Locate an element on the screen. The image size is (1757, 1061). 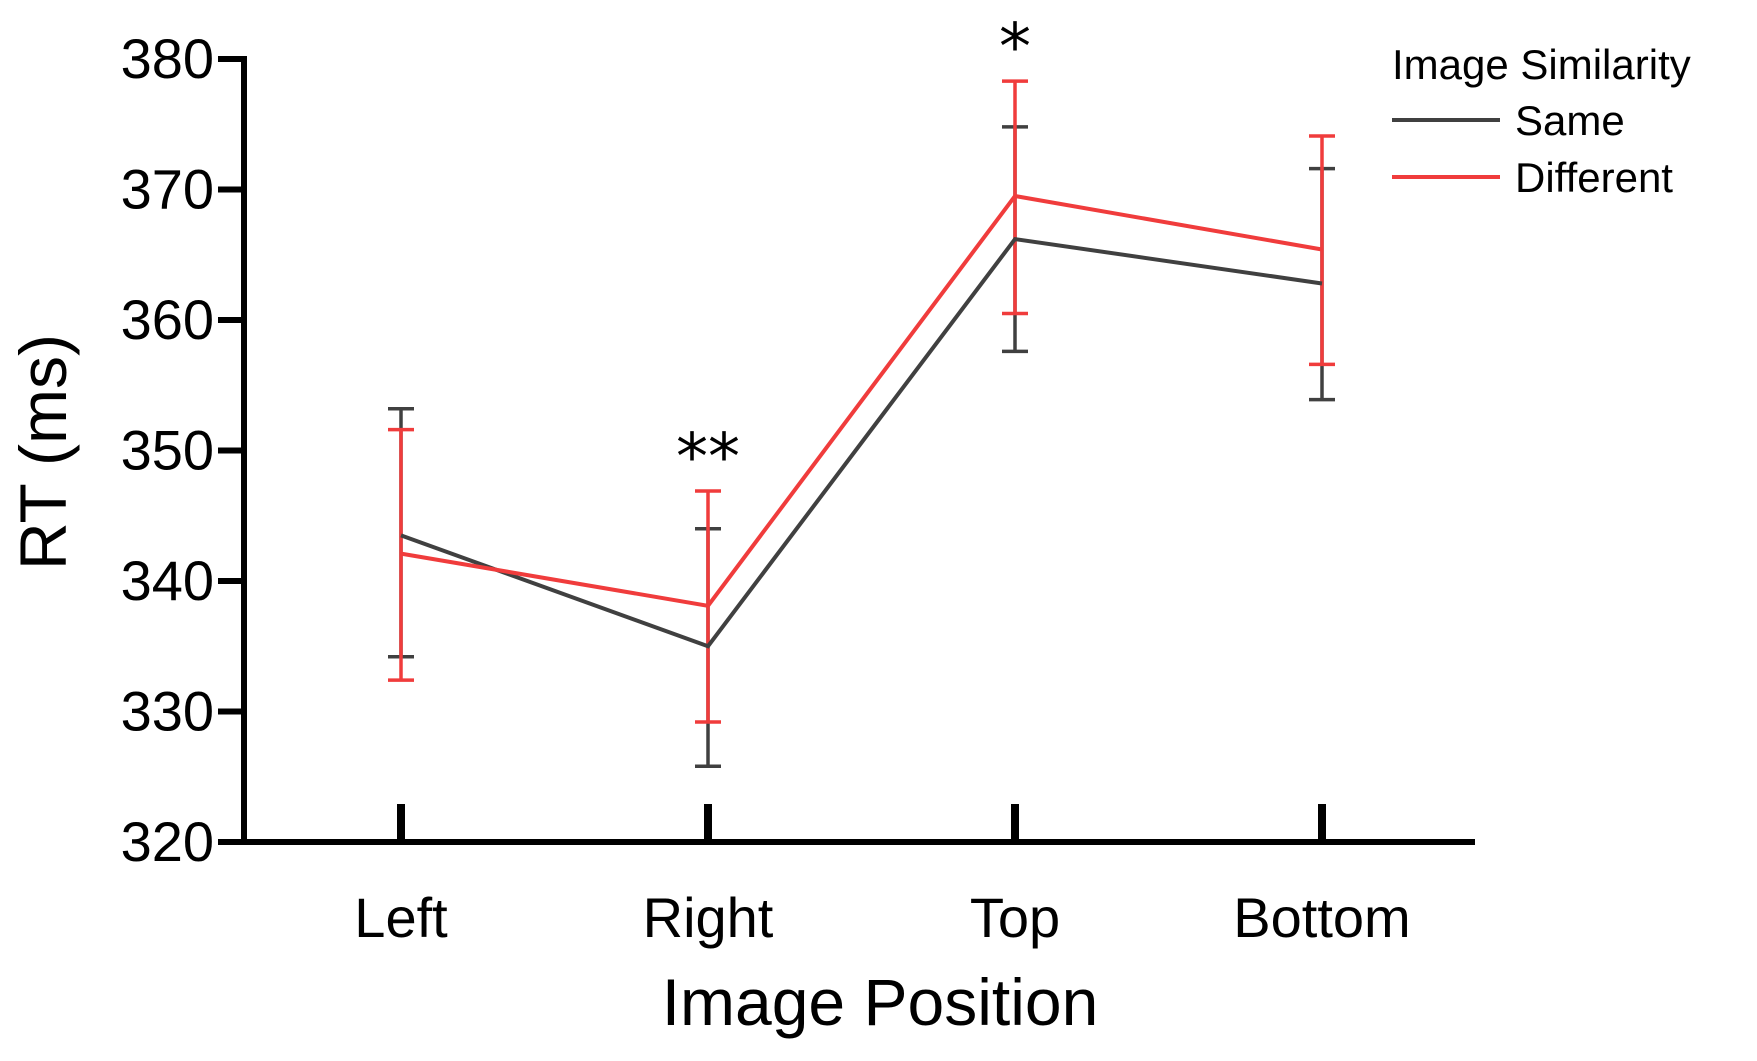
y-tick-label: 340 is located at coordinates (167, 580).